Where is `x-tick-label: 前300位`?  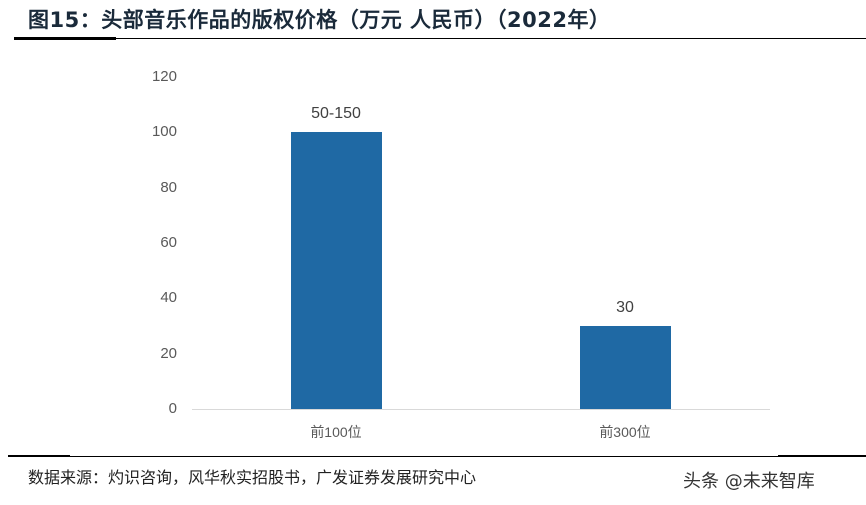 x-tick-label: 前300位 is located at coordinates (625, 432).